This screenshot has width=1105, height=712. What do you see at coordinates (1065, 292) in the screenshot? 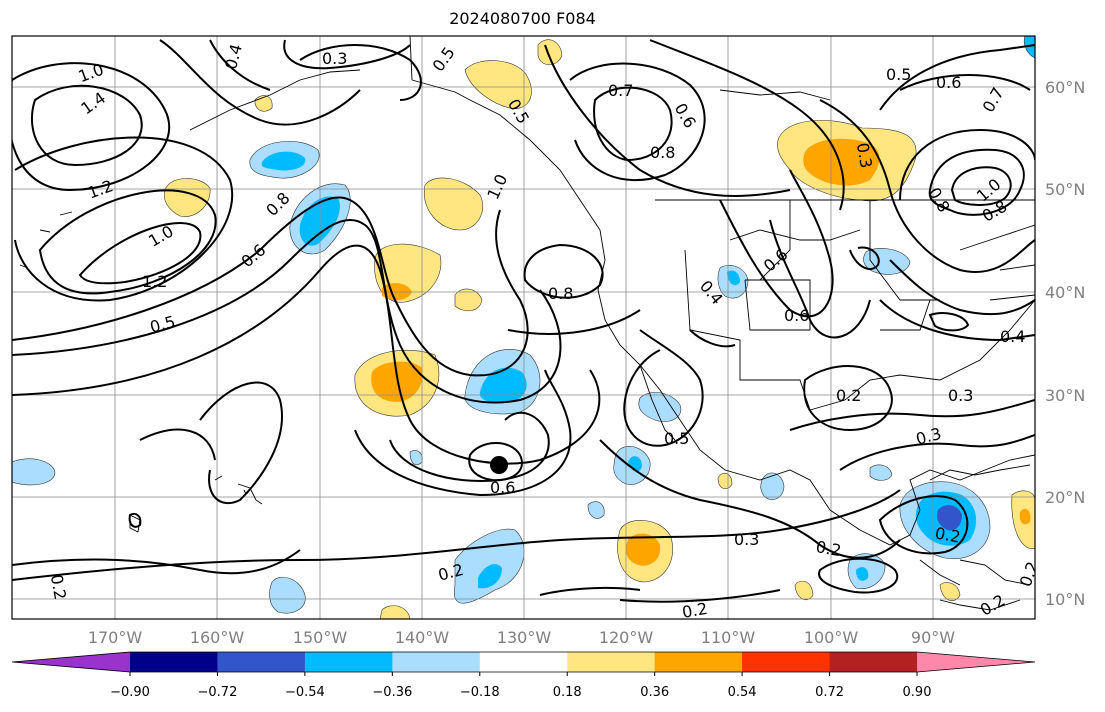
I see `lat-tick: 40°N` at bounding box center [1065, 292].